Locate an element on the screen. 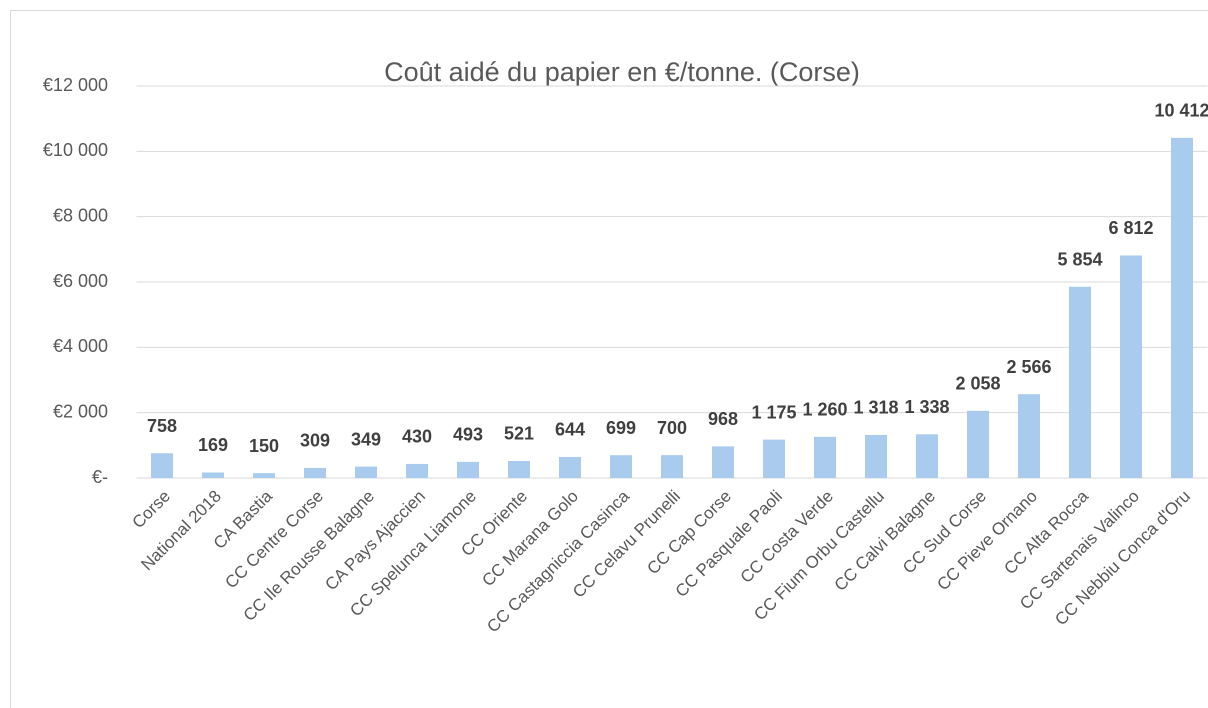 The height and width of the screenshot is (708, 1208). value-label: 521 is located at coordinates (519, 434).